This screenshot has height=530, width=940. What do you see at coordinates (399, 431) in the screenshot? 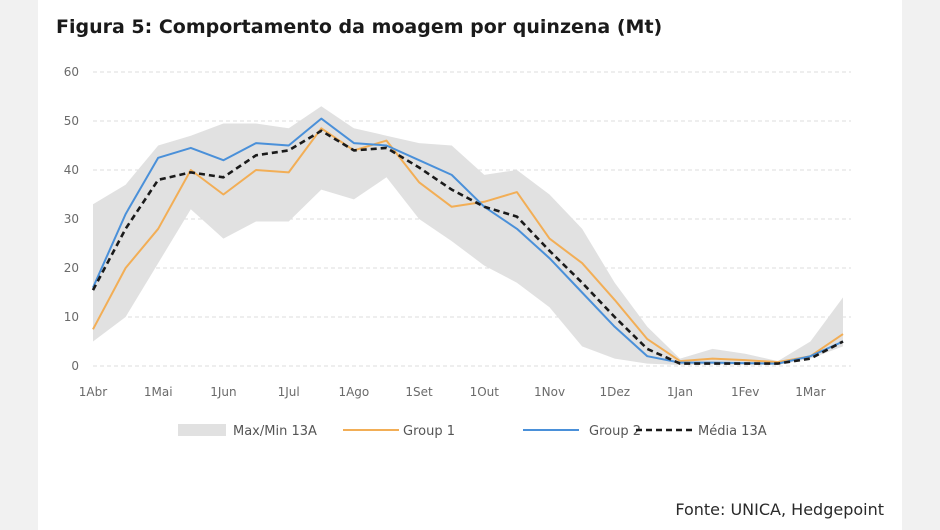
I see `legend-item-group-1: Group 1` at bounding box center [399, 431].